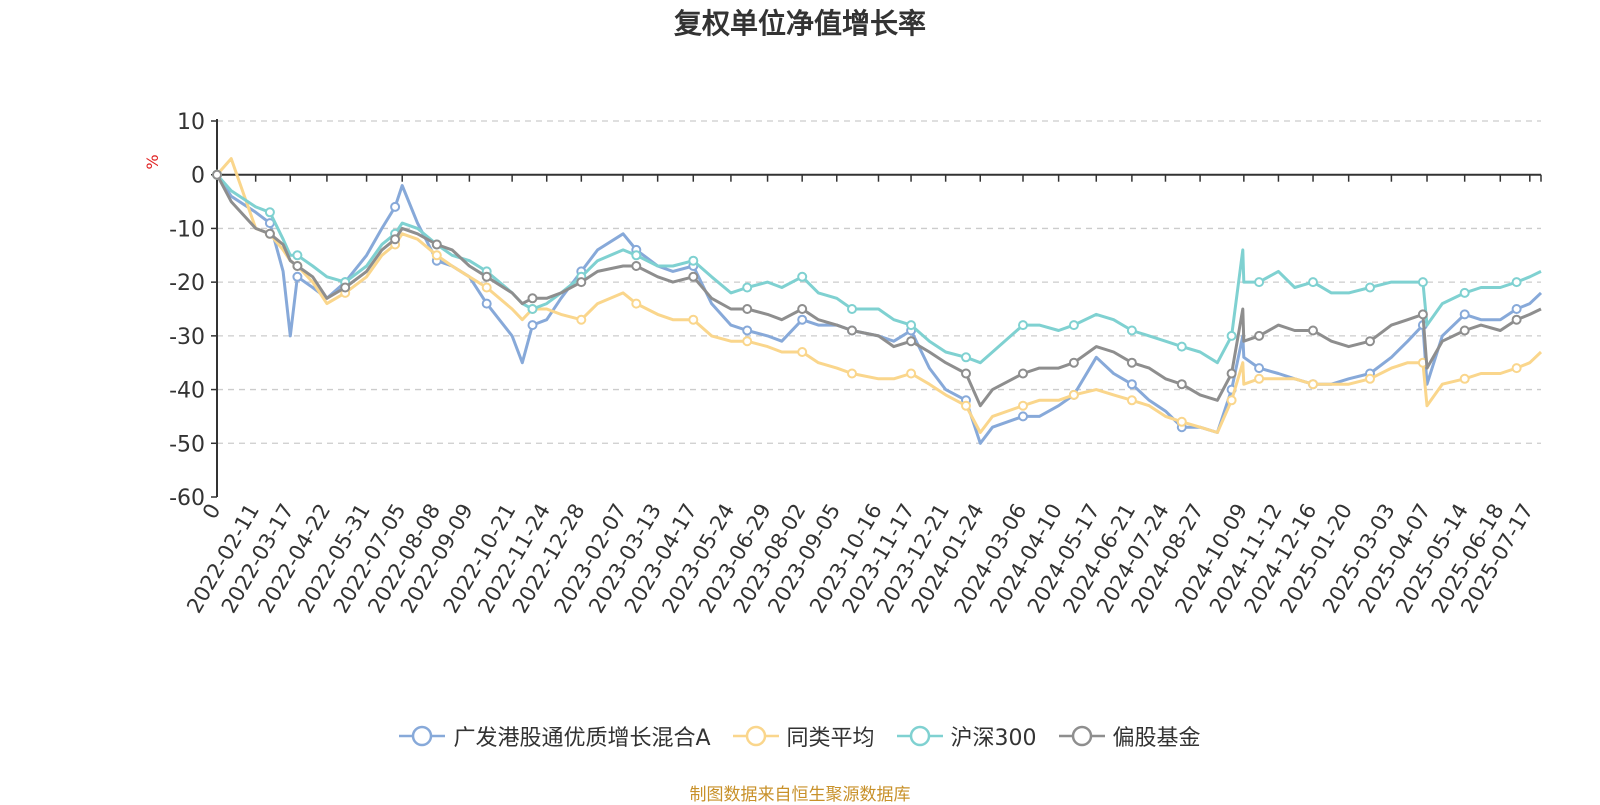 The width and height of the screenshot is (1600, 805). Describe the element at coordinates (187, 283) in the screenshot. I see `y-tick-label: -20` at that location.